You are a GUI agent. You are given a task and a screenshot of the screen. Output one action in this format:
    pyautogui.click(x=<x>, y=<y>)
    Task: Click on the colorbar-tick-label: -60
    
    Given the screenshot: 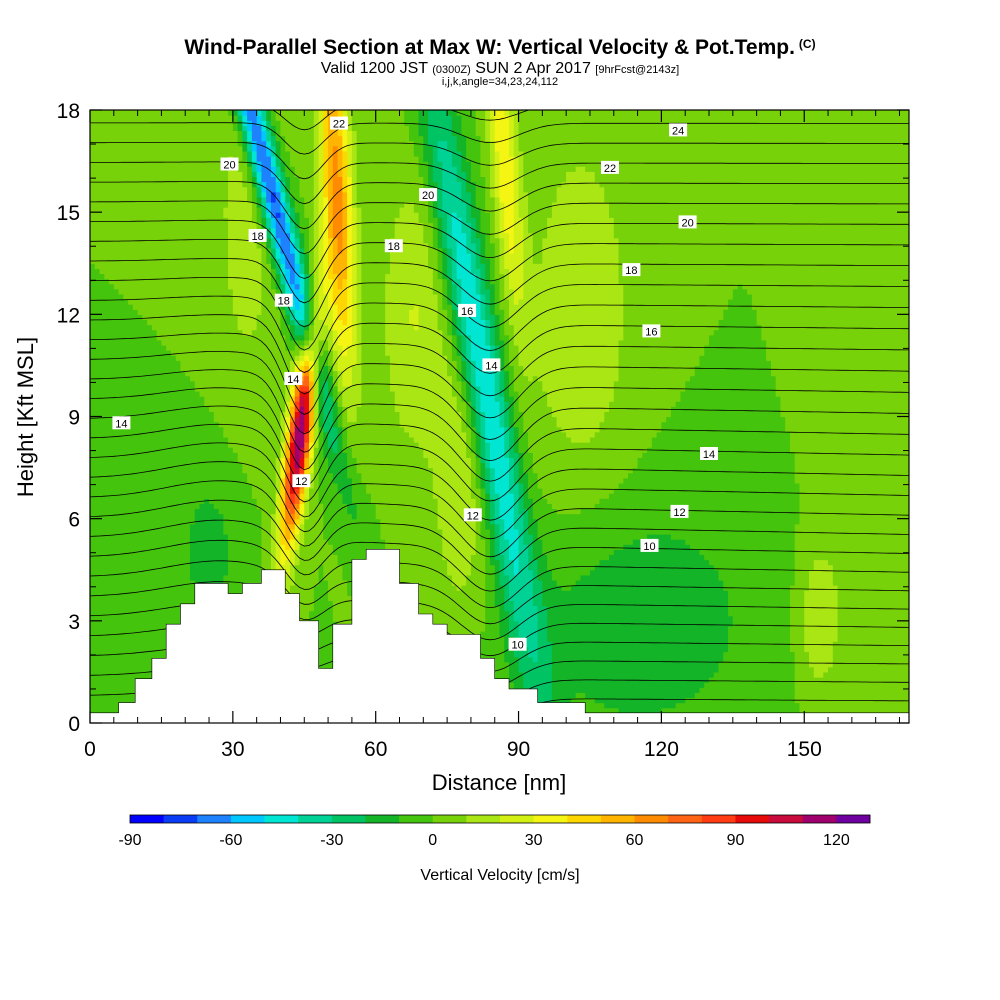 What is the action you would take?
    pyautogui.click(x=230, y=840)
    